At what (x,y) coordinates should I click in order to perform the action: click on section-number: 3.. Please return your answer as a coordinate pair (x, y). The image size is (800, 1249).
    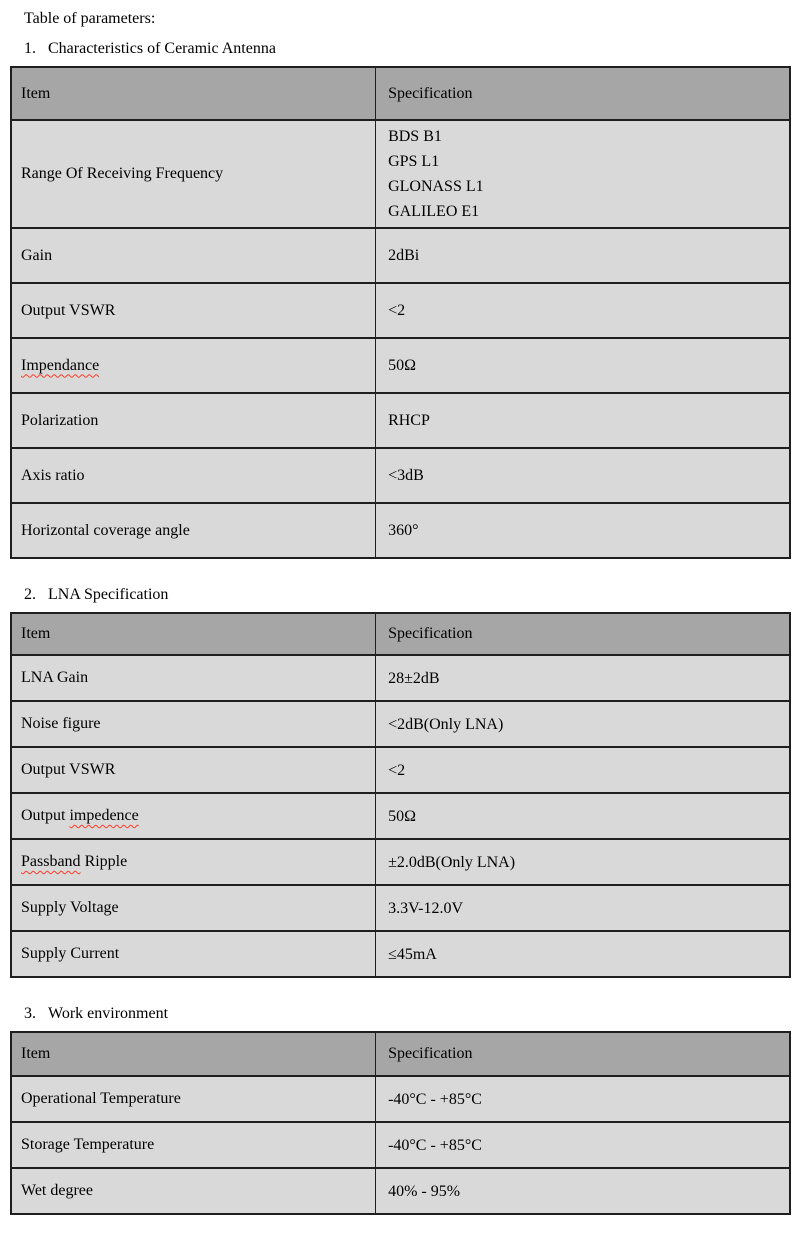
    Looking at the image, I should click on (30, 1013).